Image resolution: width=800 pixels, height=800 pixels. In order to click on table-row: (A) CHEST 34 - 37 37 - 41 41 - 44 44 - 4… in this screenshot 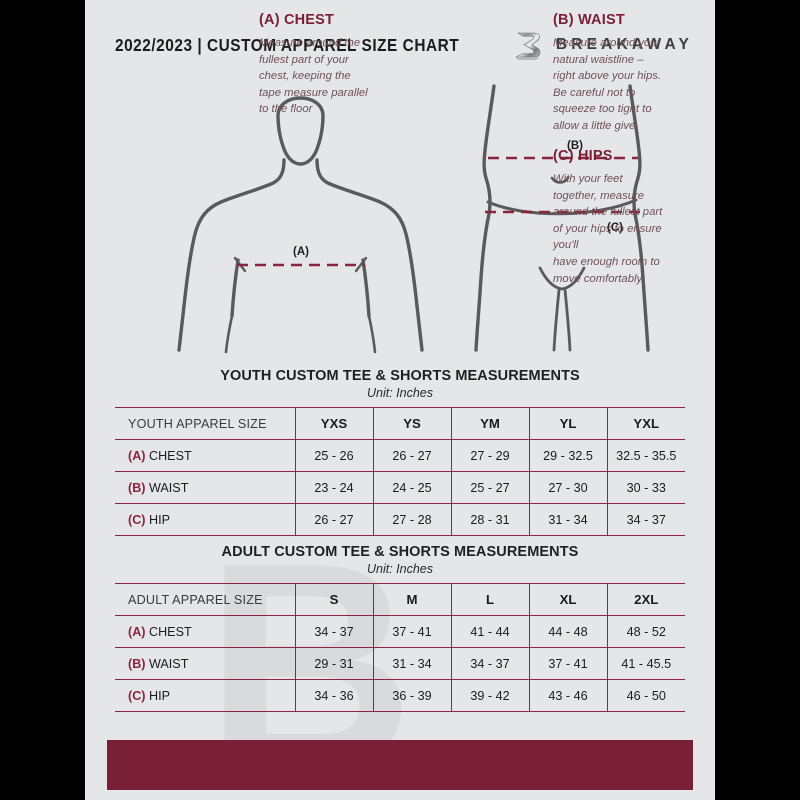, I will do `click(400, 631)`.